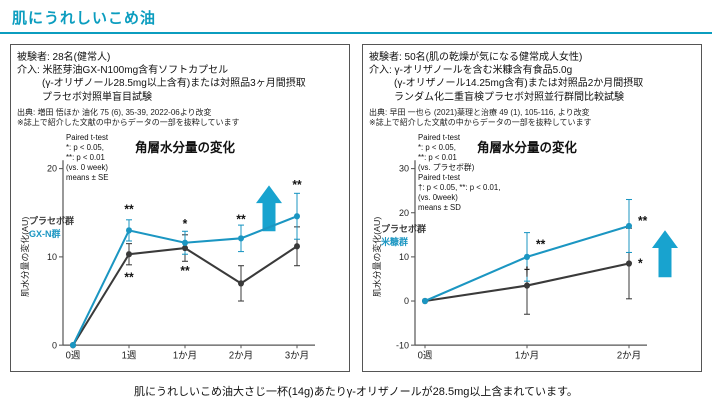 The height and width of the screenshot is (407, 712). I want to click on intervention-text-3: ランダム化二重盲検プラセボ対照並行群間比較試験, so click(509, 97).